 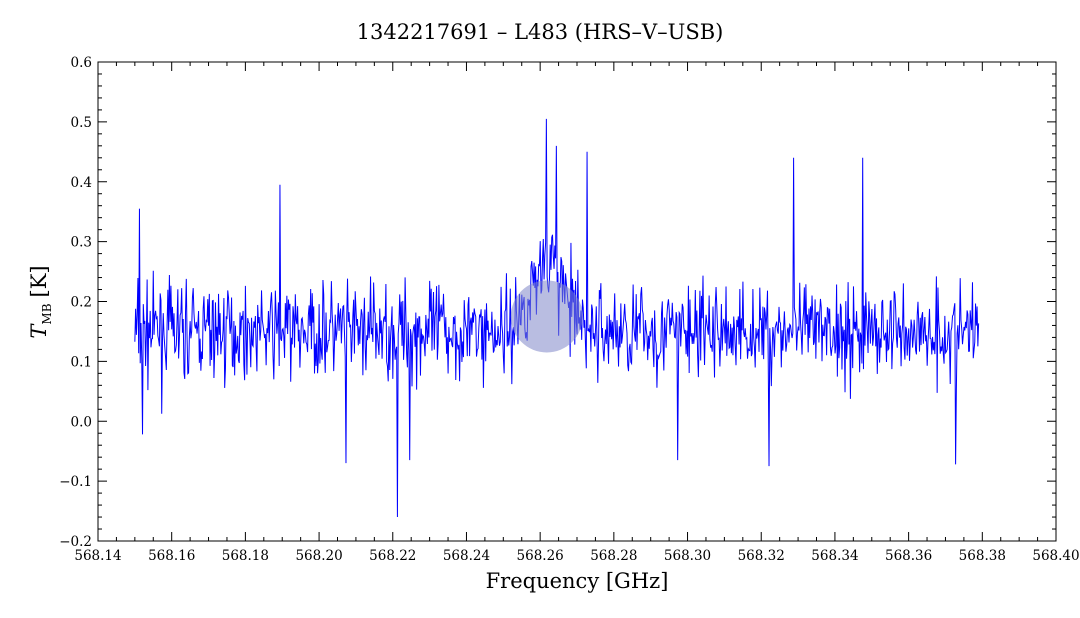 What do you see at coordinates (39, 281) in the screenshot?
I see `y-axis-unit: [K]` at bounding box center [39, 281].